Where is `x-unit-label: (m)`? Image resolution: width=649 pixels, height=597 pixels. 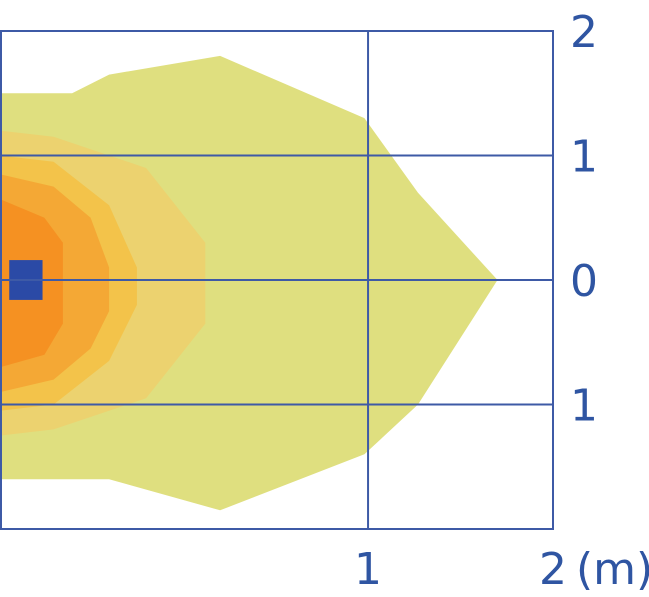
x-unit-label: (m) is located at coordinates (612, 569).